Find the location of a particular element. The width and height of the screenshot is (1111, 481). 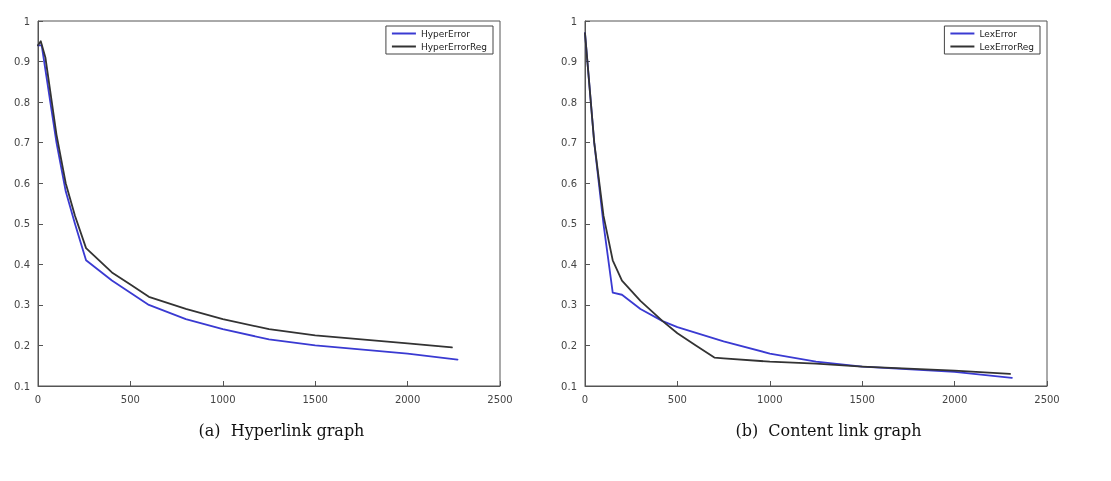

legend-label: HyperError is located at coordinates (445, 33).